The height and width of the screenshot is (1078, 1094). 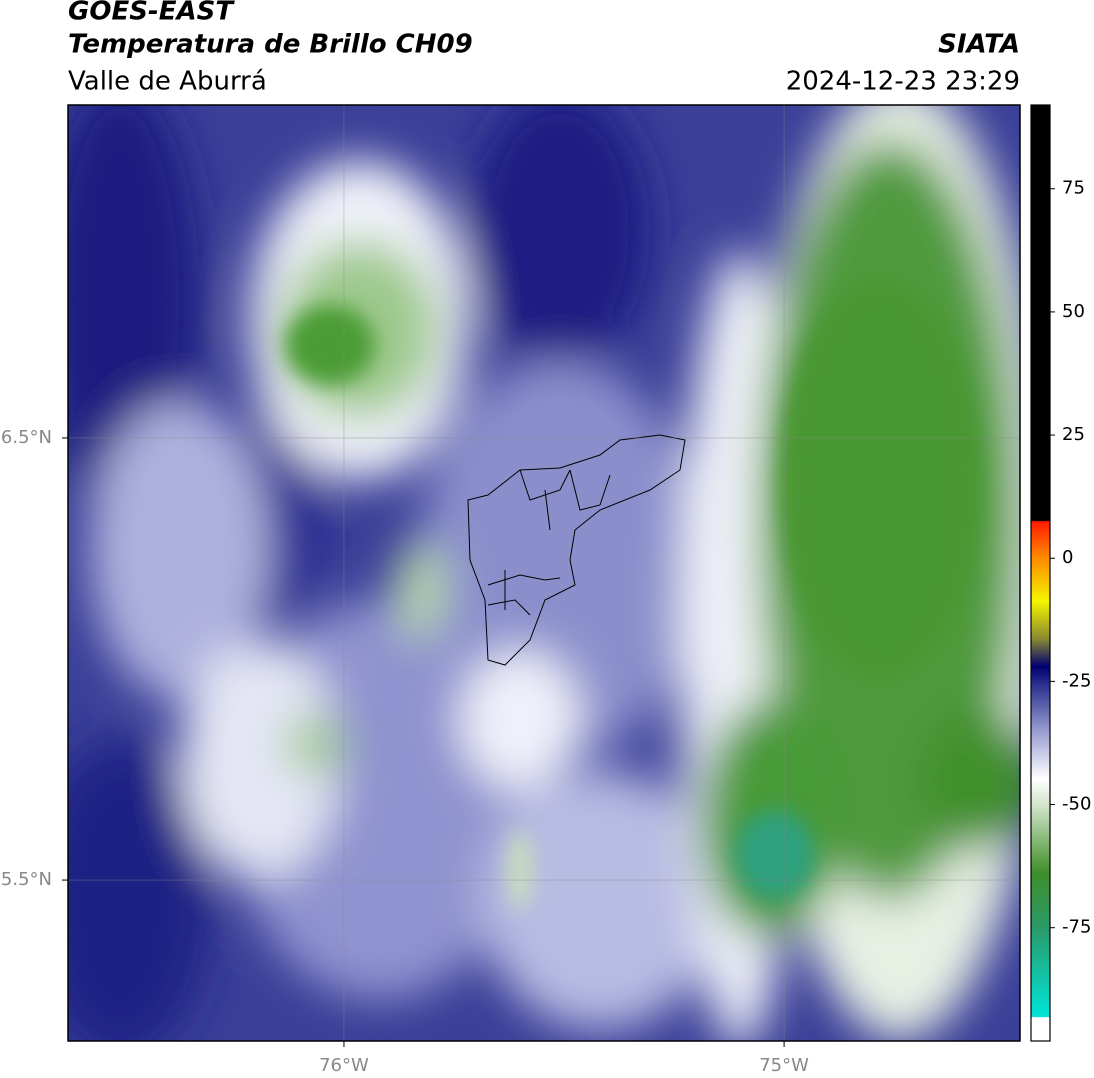 What do you see at coordinates (344, 1065) in the screenshot?
I see `x-tick-label: 76°W` at bounding box center [344, 1065].